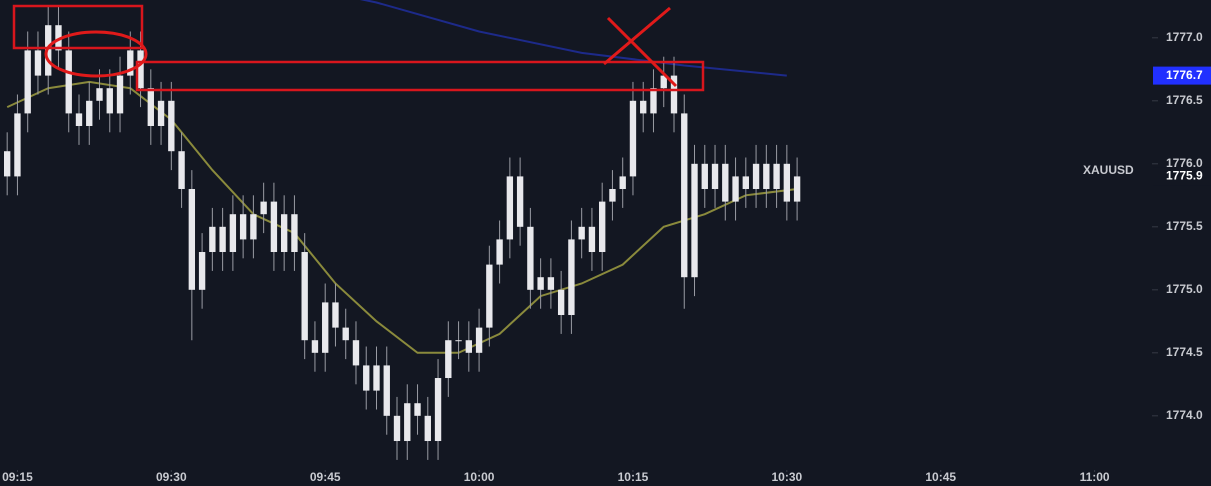  I want to click on price-marker-label: 1775.9, so click(1184, 176).